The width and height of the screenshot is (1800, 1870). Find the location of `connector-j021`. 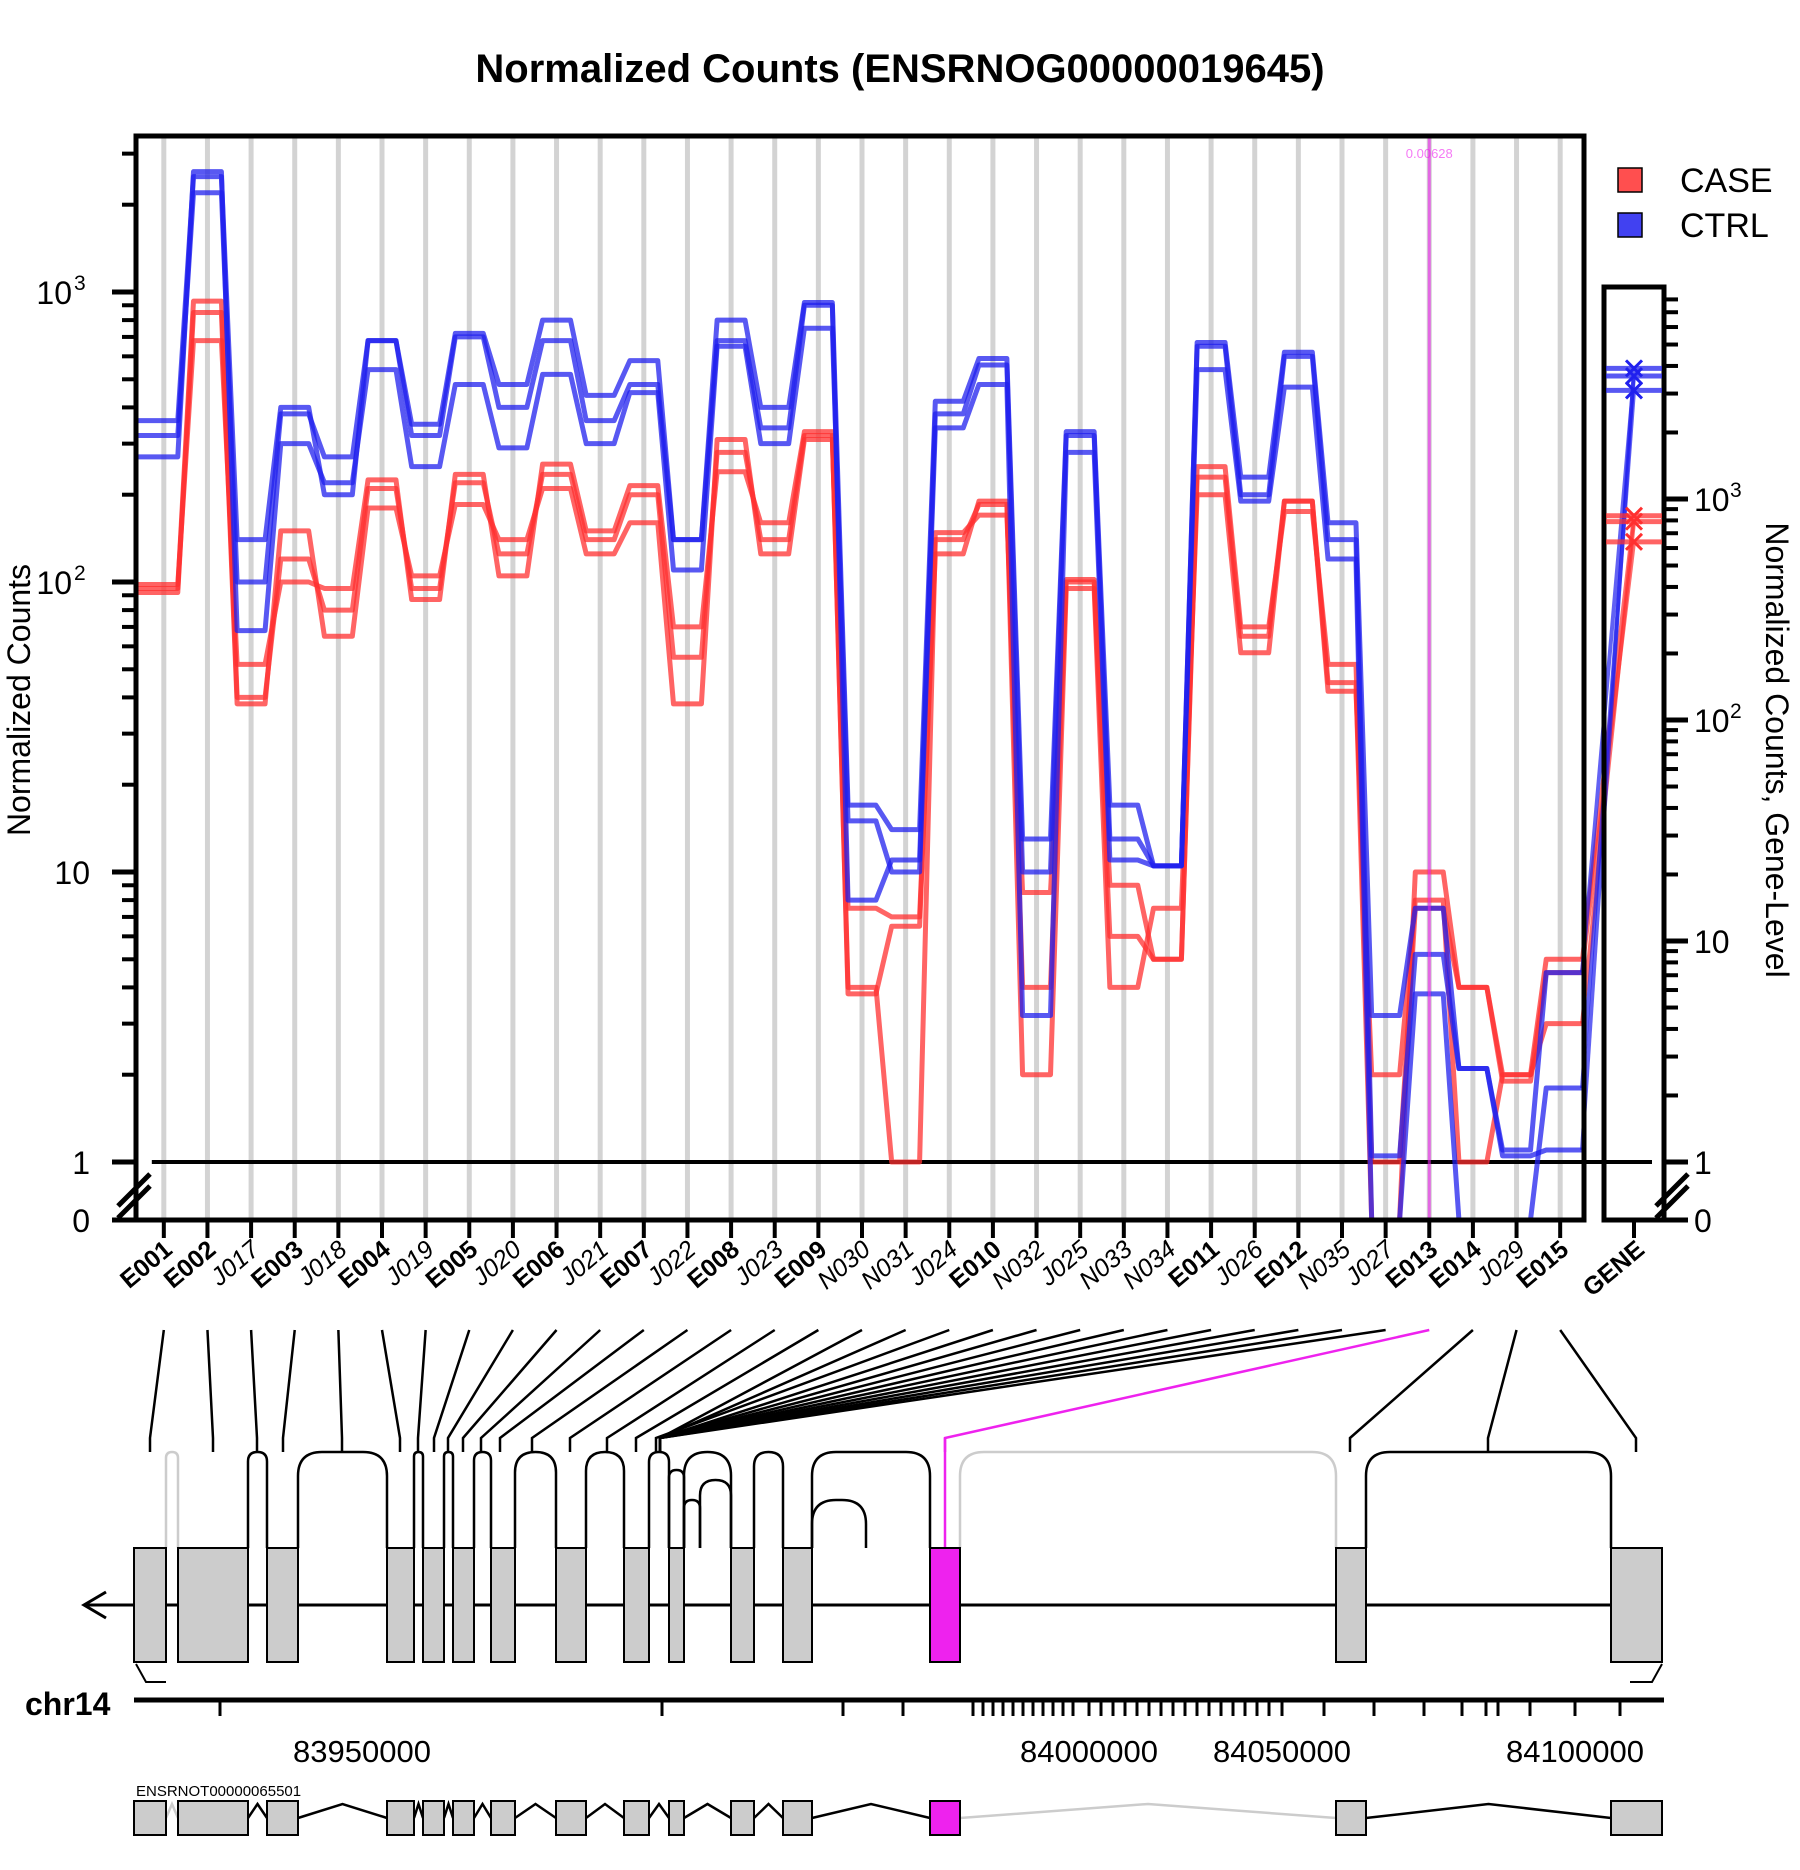

connector-j021 is located at coordinates (540, 1390).